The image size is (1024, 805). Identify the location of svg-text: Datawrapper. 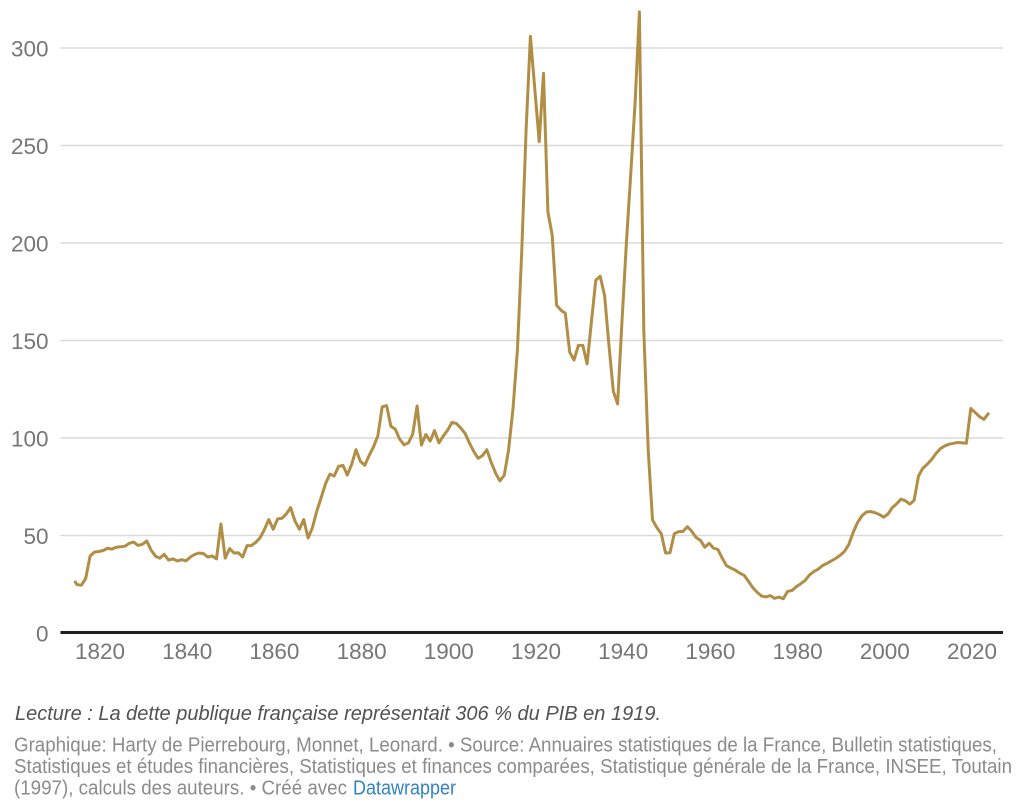
(404, 789).